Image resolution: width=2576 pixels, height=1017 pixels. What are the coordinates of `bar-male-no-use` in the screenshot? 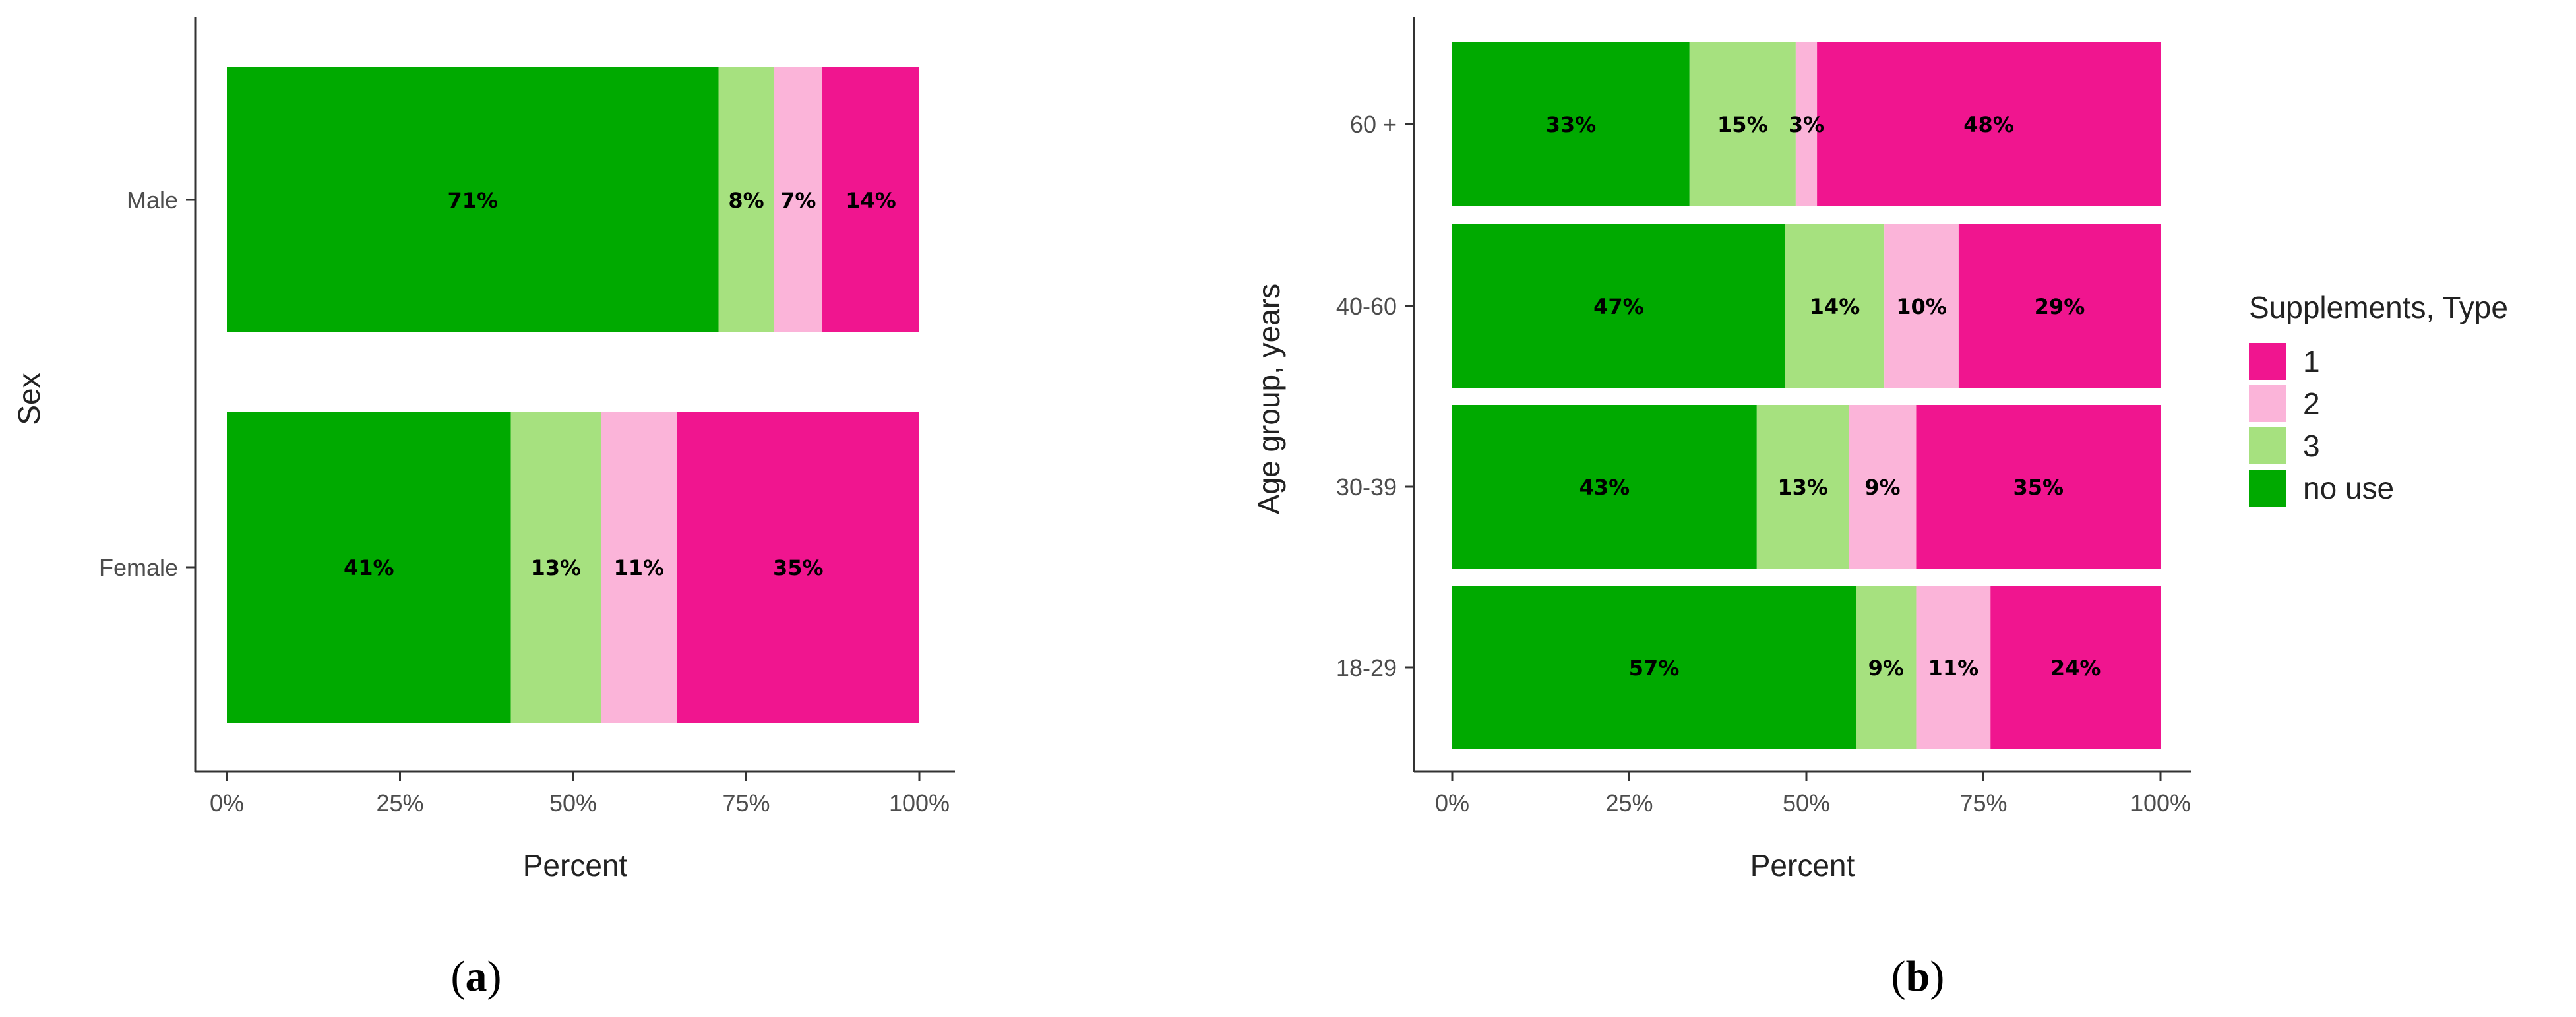 It's located at (473, 199).